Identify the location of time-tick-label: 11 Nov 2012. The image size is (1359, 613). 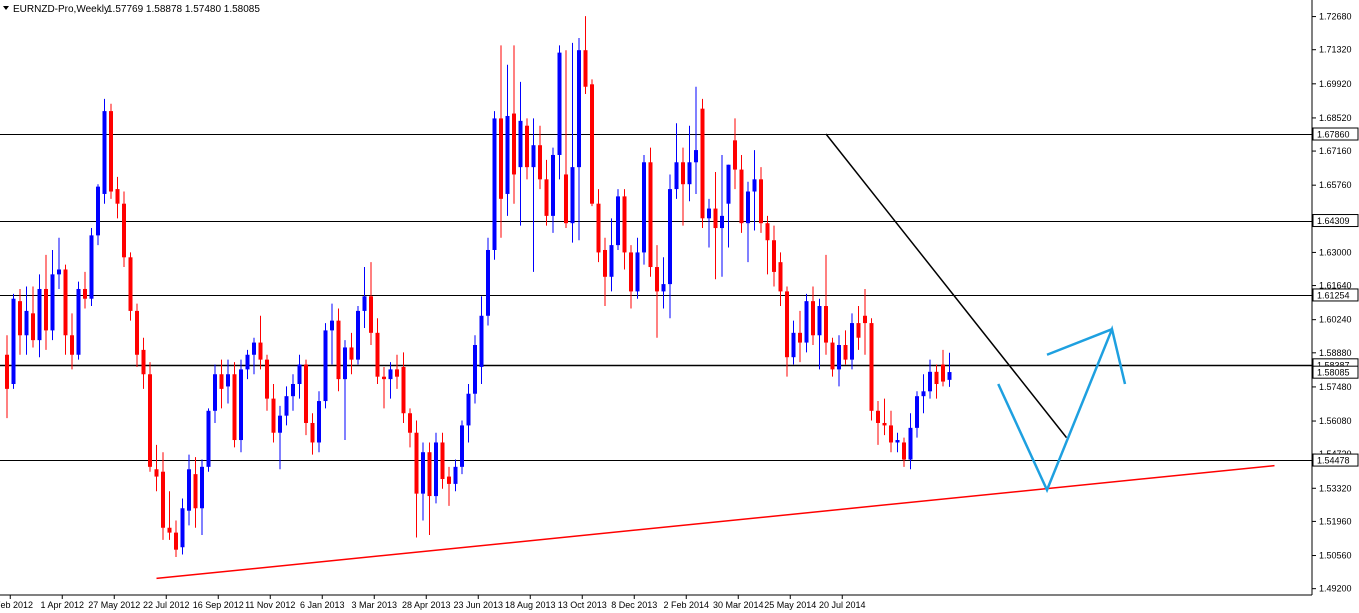
(270, 605).